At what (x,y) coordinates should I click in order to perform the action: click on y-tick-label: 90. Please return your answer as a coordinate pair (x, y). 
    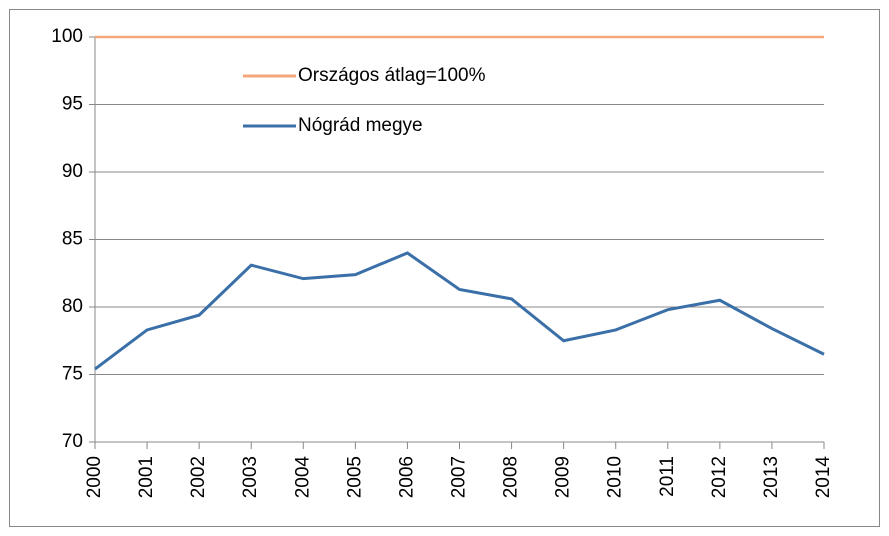
    Looking at the image, I should click on (72, 171).